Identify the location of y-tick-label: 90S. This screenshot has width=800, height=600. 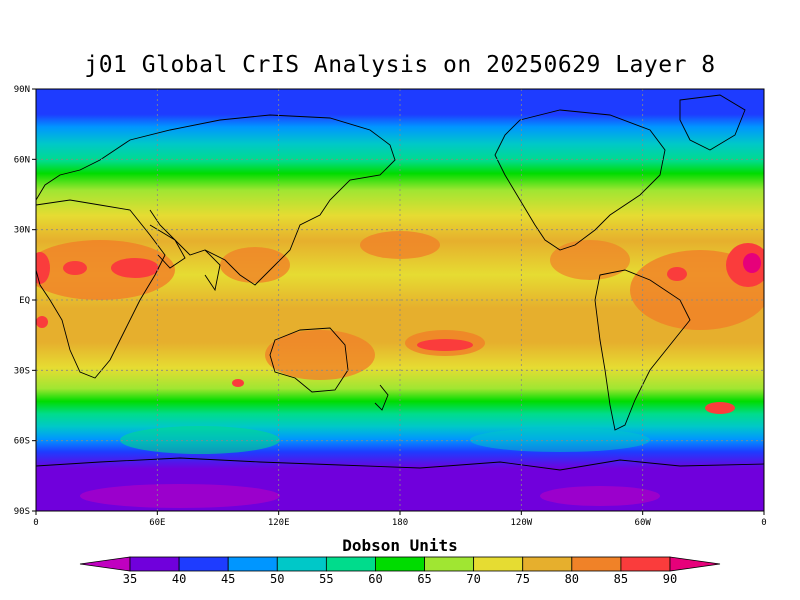
(22, 512).